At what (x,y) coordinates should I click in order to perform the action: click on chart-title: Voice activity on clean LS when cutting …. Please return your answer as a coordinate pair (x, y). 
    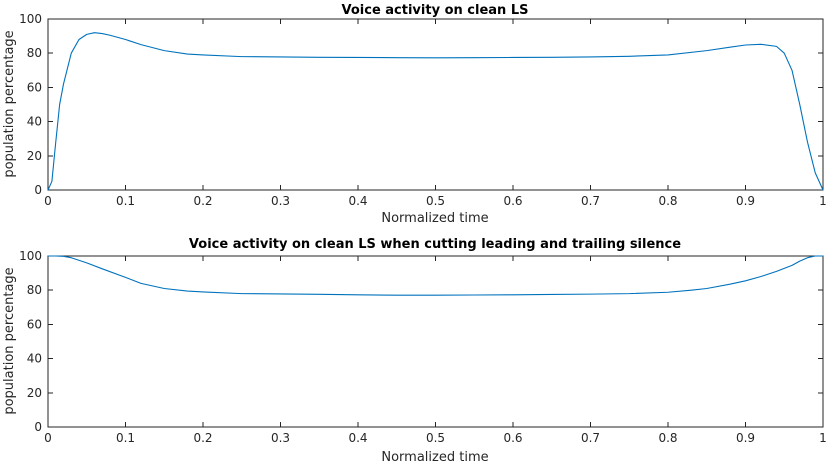
    Looking at the image, I should click on (435, 244).